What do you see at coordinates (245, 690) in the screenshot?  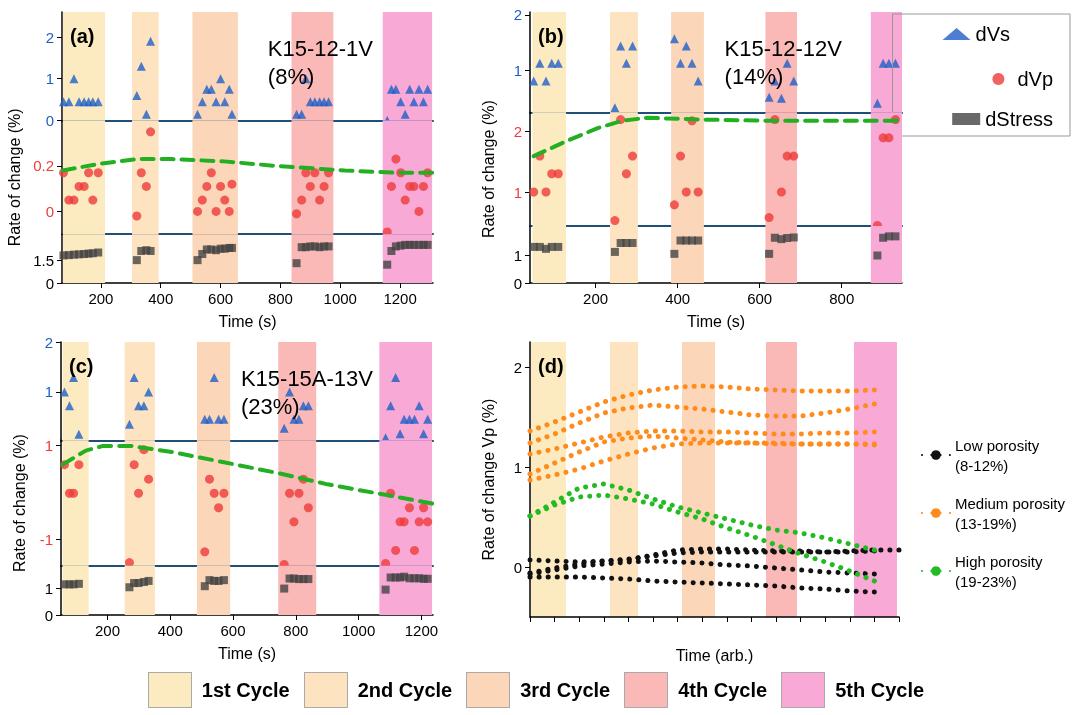 I see `legend-label: 1st Cycle` at bounding box center [245, 690].